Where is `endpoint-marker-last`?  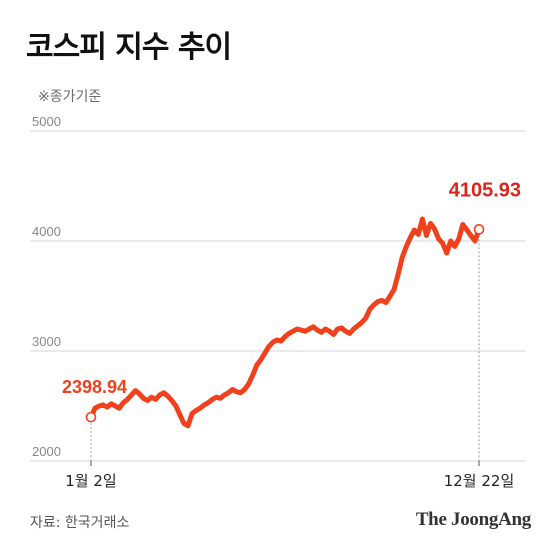 endpoint-marker-last is located at coordinates (479, 229).